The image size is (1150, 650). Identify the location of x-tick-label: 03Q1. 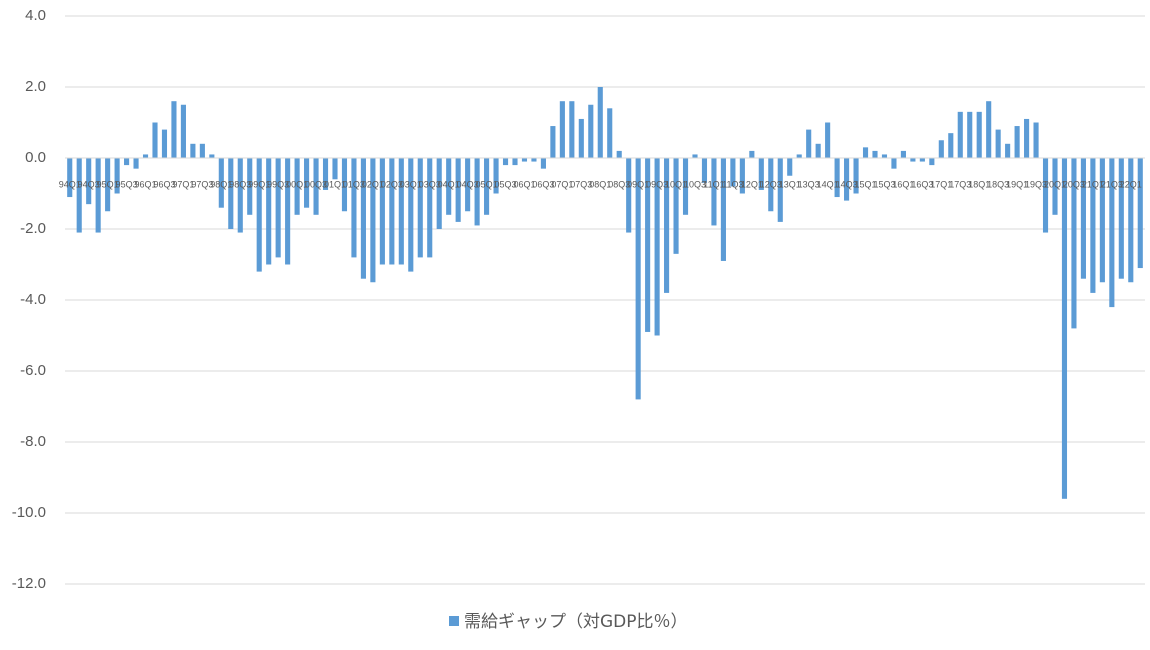
(411, 184).